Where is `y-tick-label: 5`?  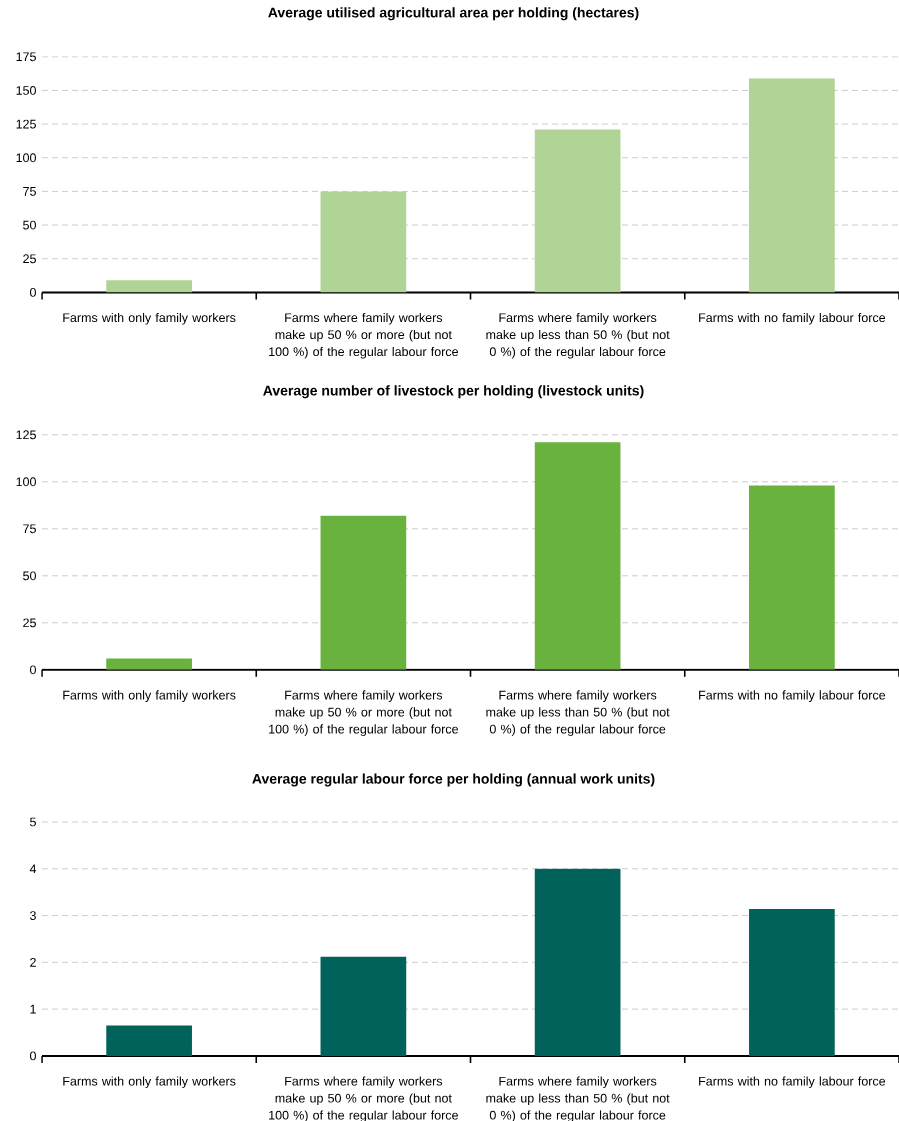 y-tick-label: 5 is located at coordinates (33, 822).